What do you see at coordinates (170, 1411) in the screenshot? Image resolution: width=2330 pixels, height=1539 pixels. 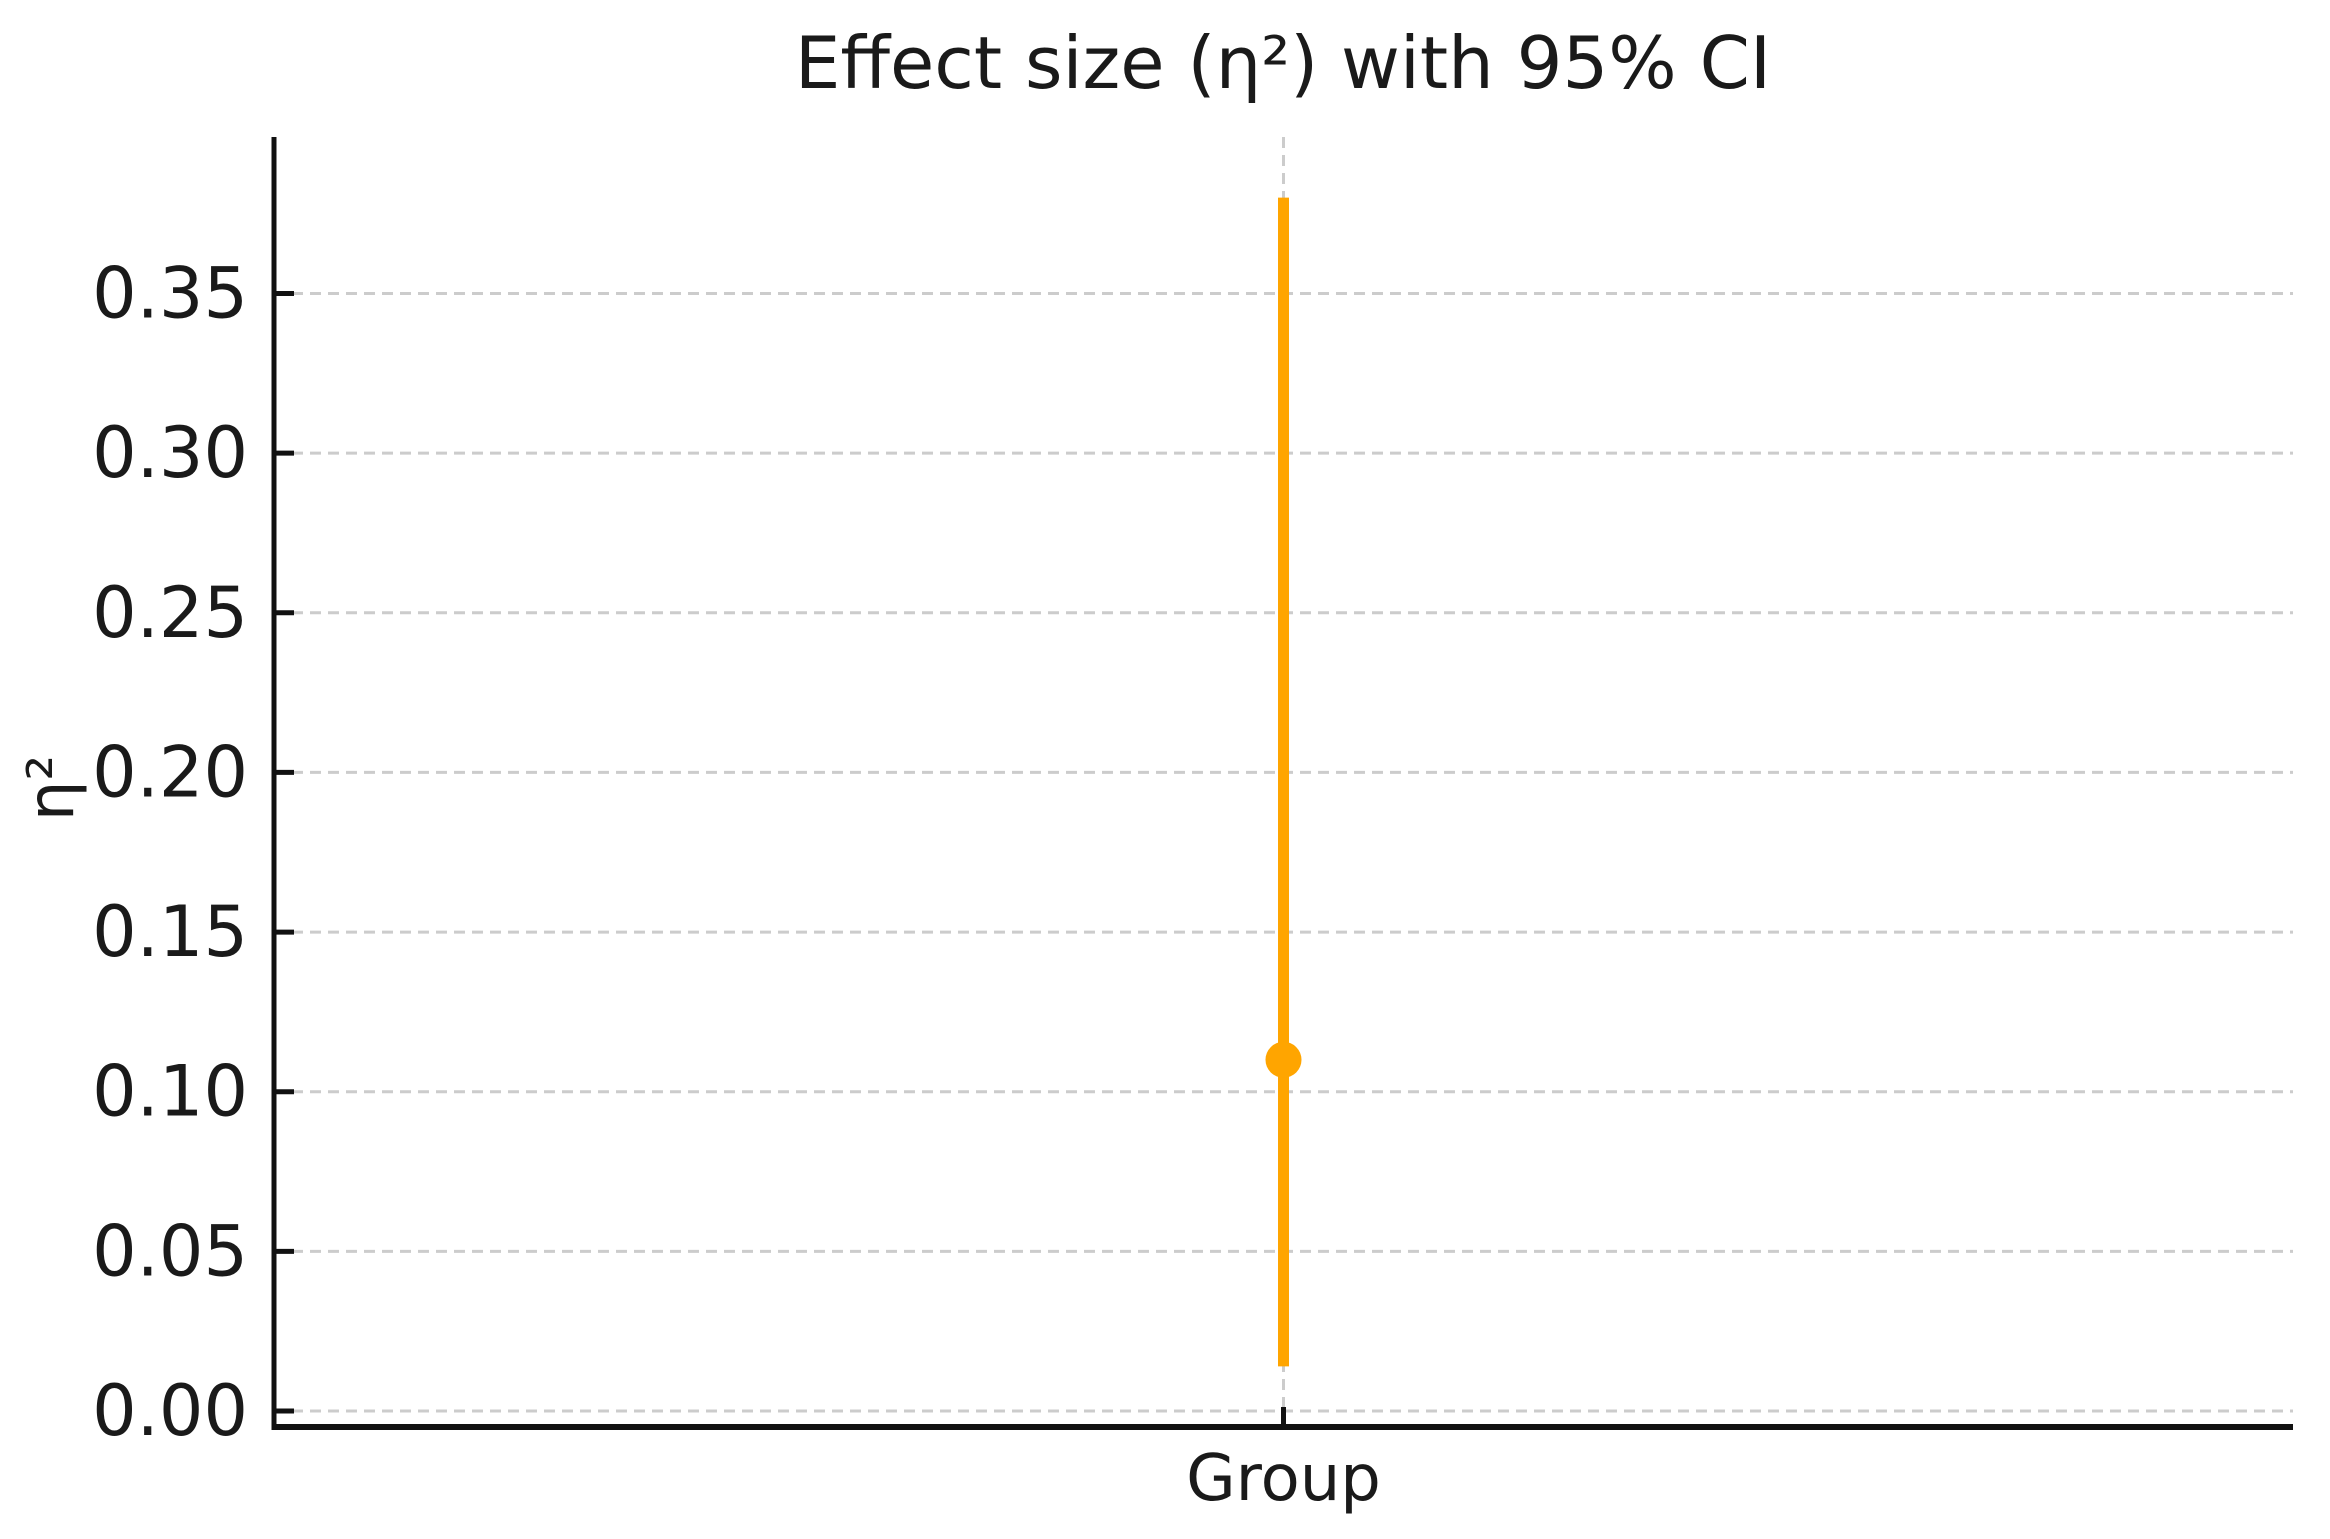 I see `y-tick-label: 0.00` at bounding box center [170, 1411].